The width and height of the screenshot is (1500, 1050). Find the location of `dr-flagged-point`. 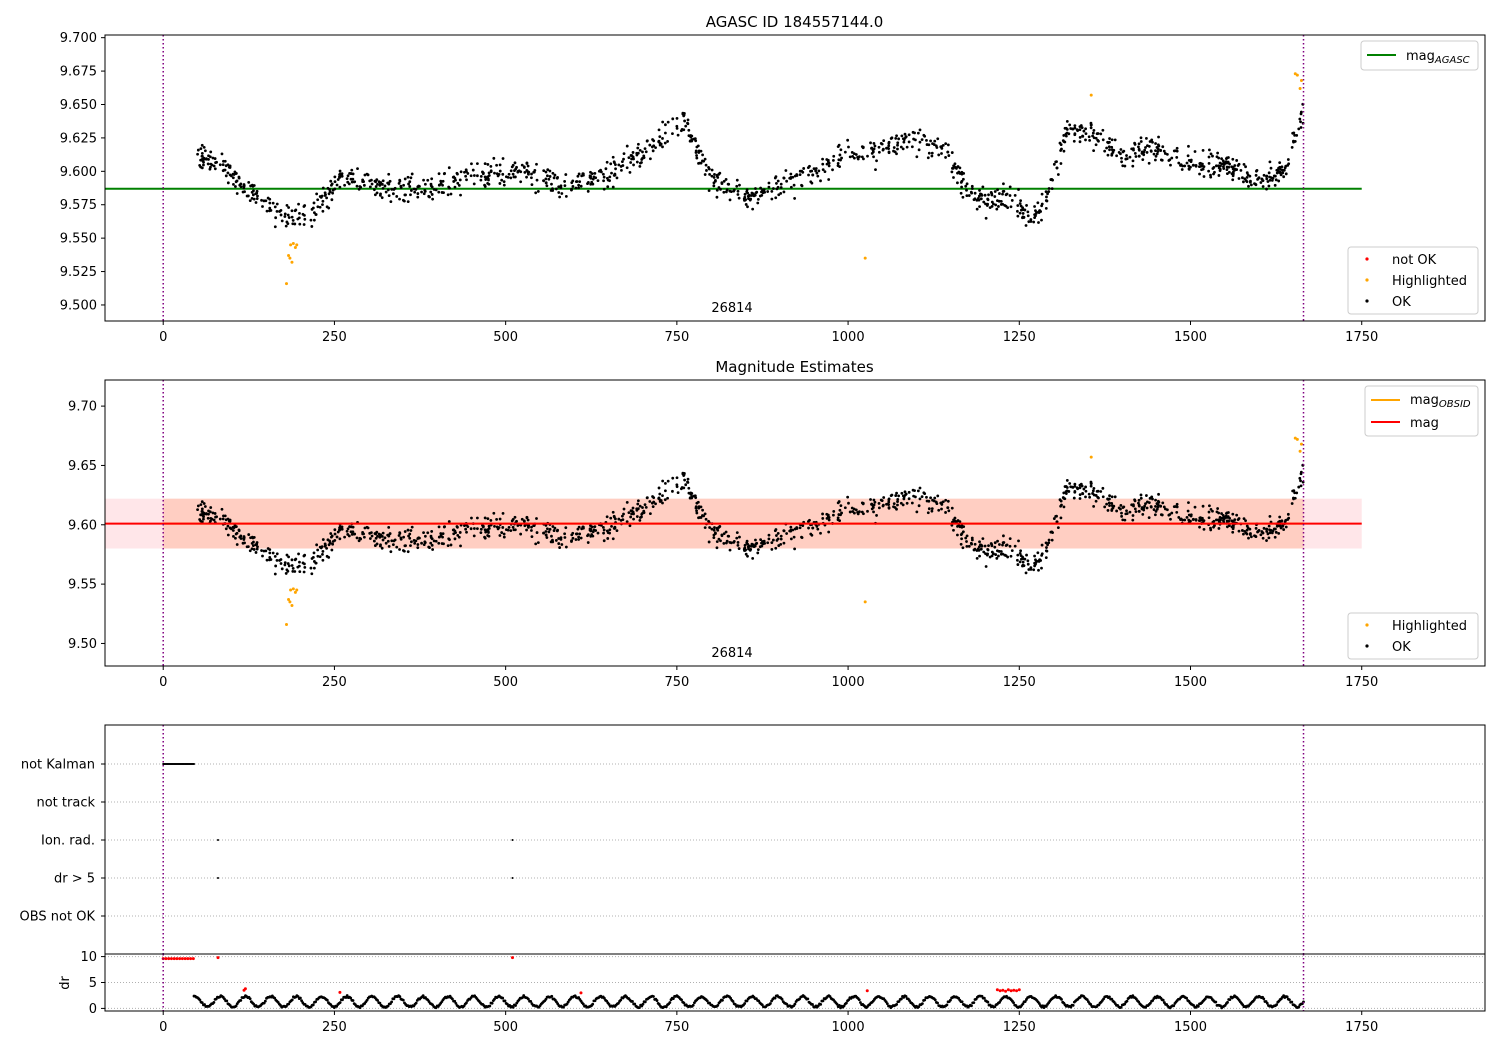

dr-flagged-point is located at coordinates (185, 959).